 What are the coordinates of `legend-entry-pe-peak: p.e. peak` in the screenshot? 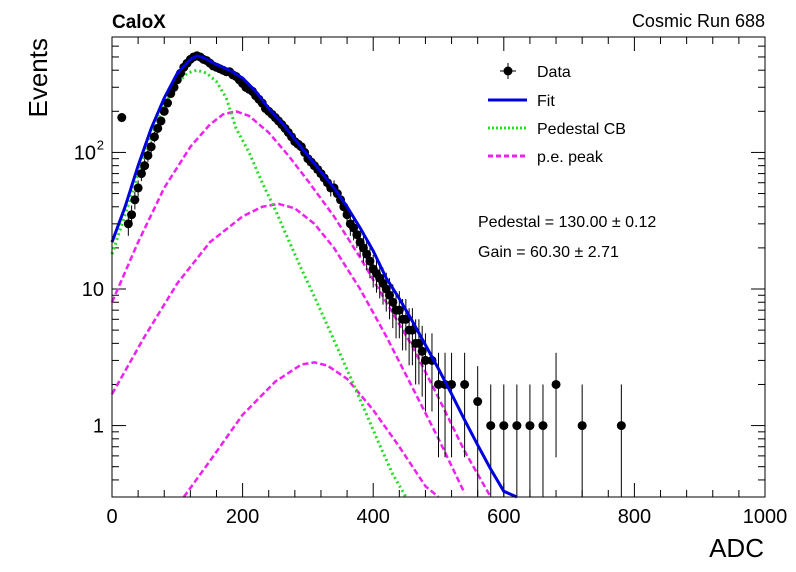 It's located at (546, 157).